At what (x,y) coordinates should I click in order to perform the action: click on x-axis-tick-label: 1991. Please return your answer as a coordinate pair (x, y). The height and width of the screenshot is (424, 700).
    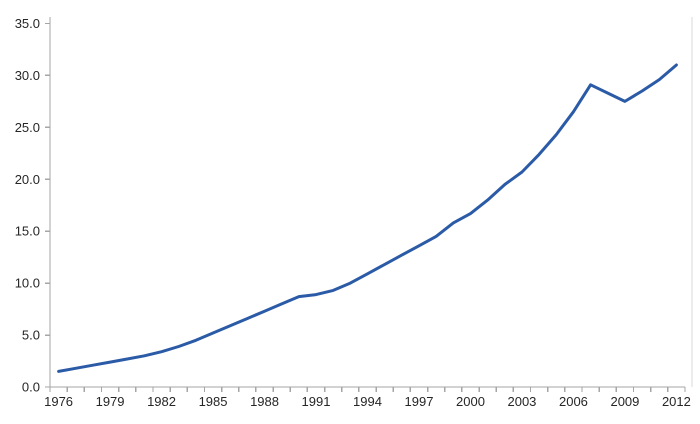
    Looking at the image, I should click on (316, 401).